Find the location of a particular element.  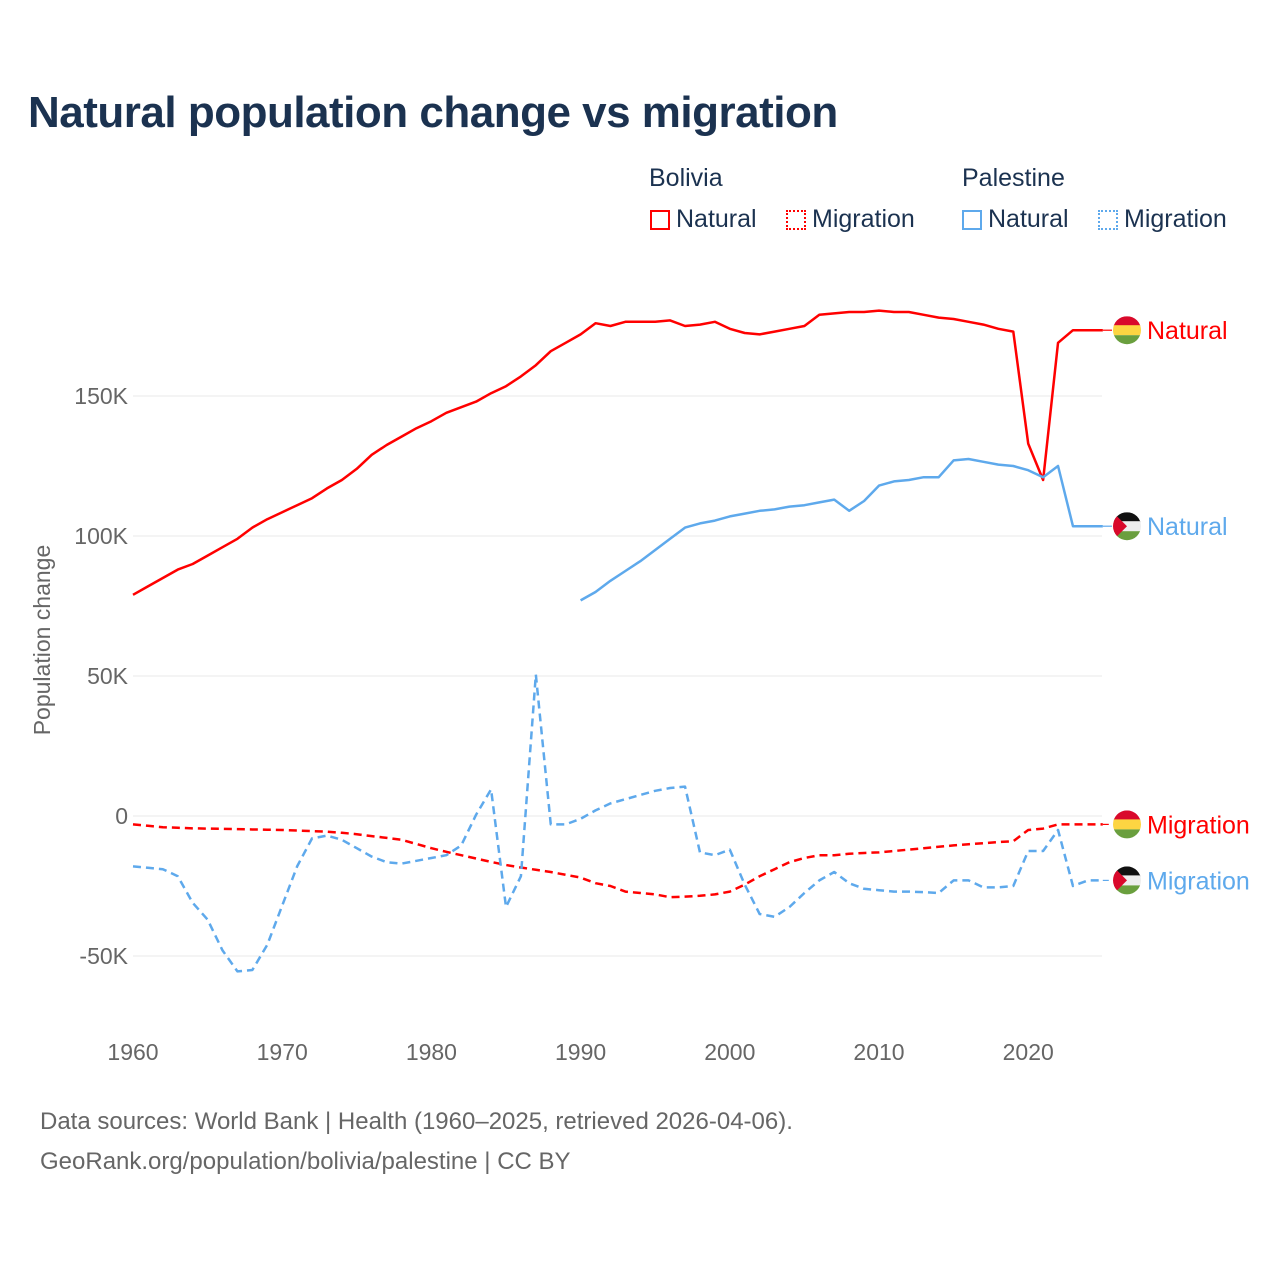

legend-palestine-migration: Migration is located at coordinates (1162, 219).